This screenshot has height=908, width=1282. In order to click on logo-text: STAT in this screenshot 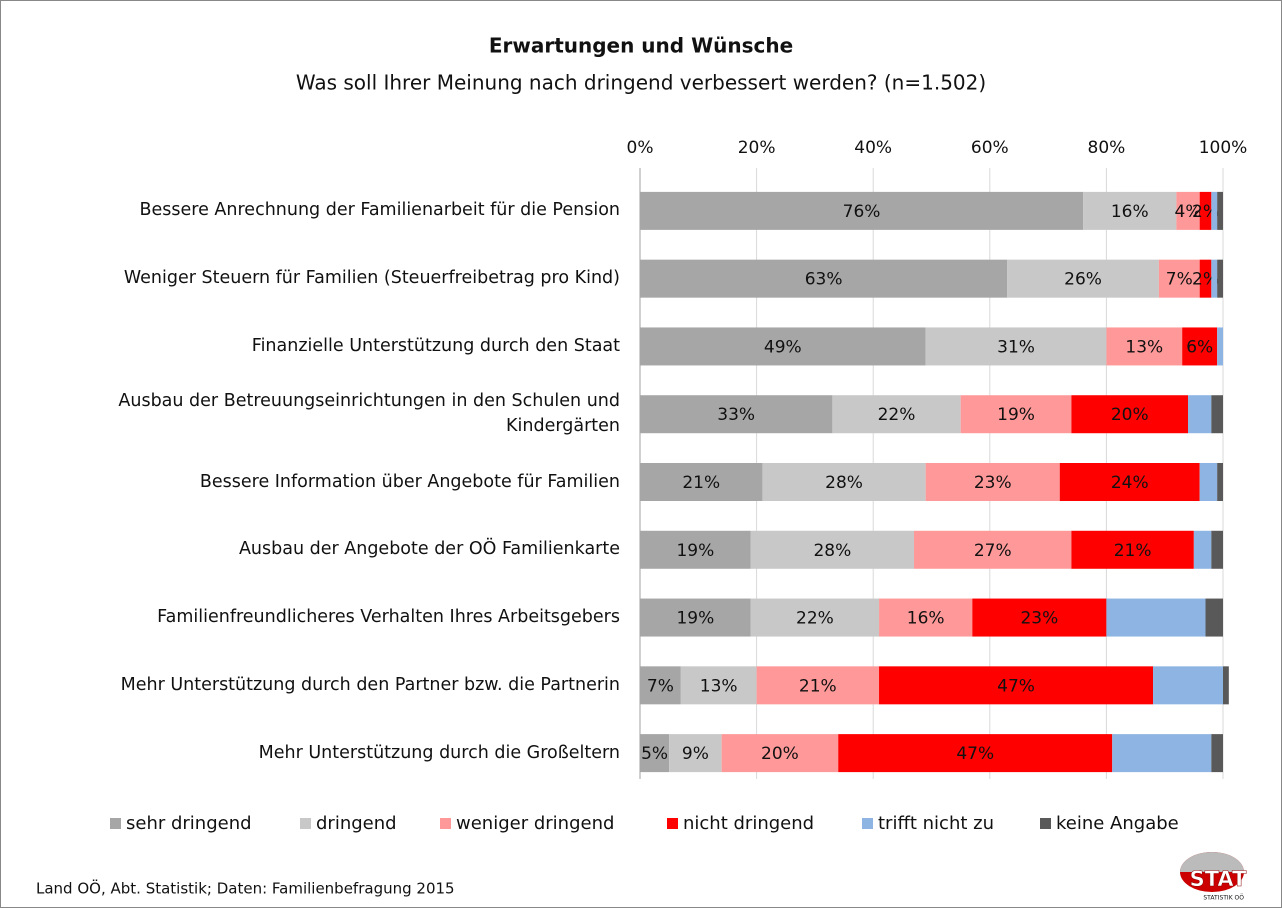, I will do `click(1218, 879)`.